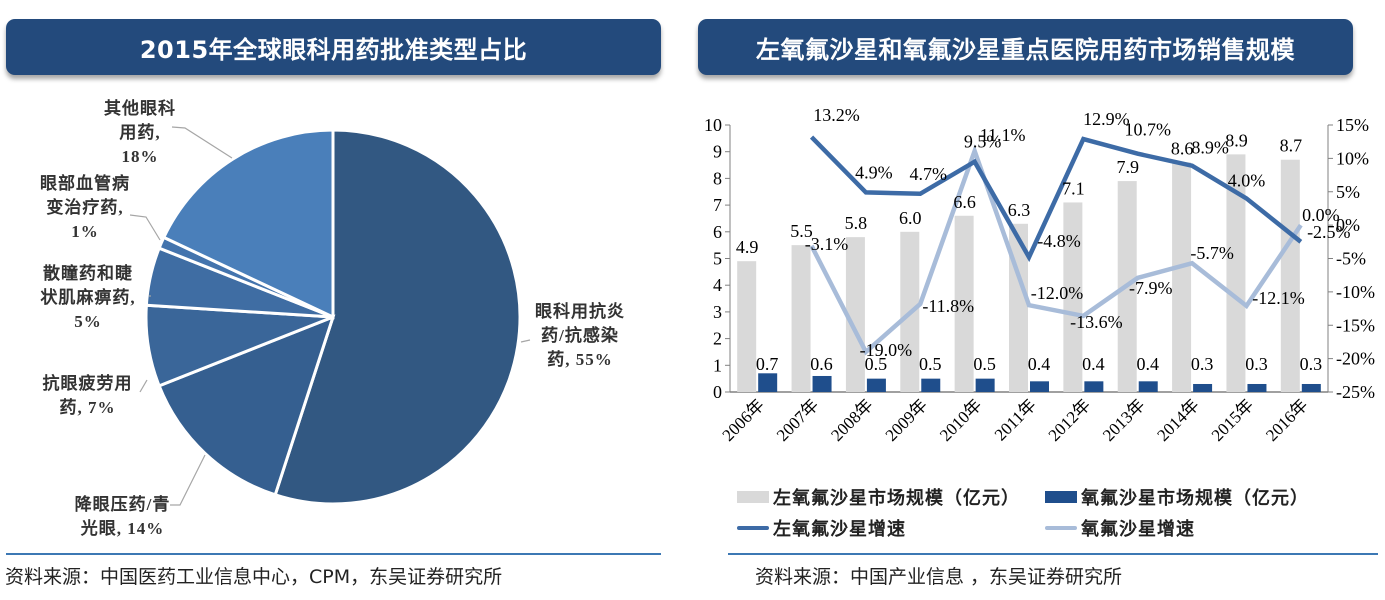 Image resolution: width=1385 pixels, height=600 pixels. Describe the element at coordinates (1348, 192) in the screenshot. I see `right-tick-label: 5%` at that location.